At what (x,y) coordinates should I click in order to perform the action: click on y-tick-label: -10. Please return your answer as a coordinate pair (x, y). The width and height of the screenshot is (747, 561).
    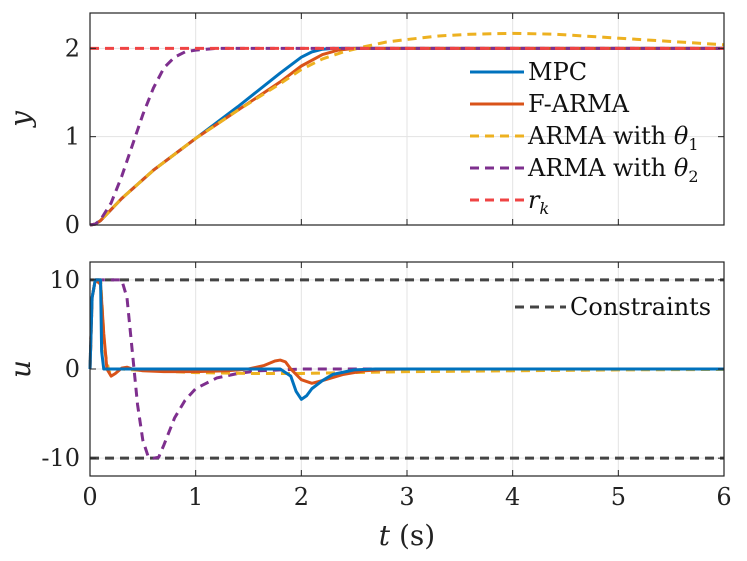
    Looking at the image, I should click on (60, 458).